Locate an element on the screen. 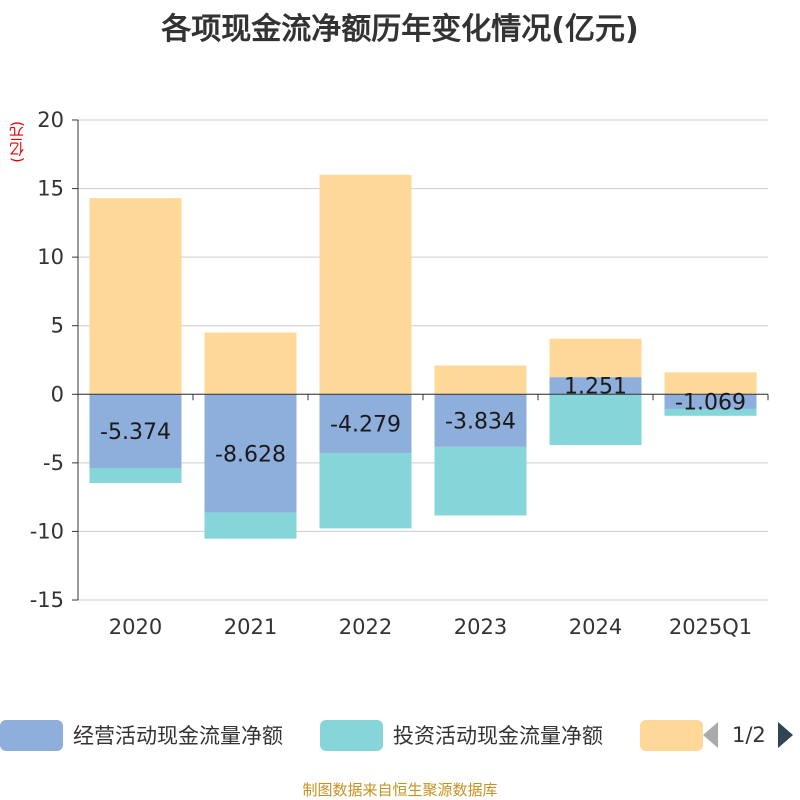 This screenshot has height=800, width=800. legend-item-investing: 投资活动现金流量净额 is located at coordinates (461, 735).